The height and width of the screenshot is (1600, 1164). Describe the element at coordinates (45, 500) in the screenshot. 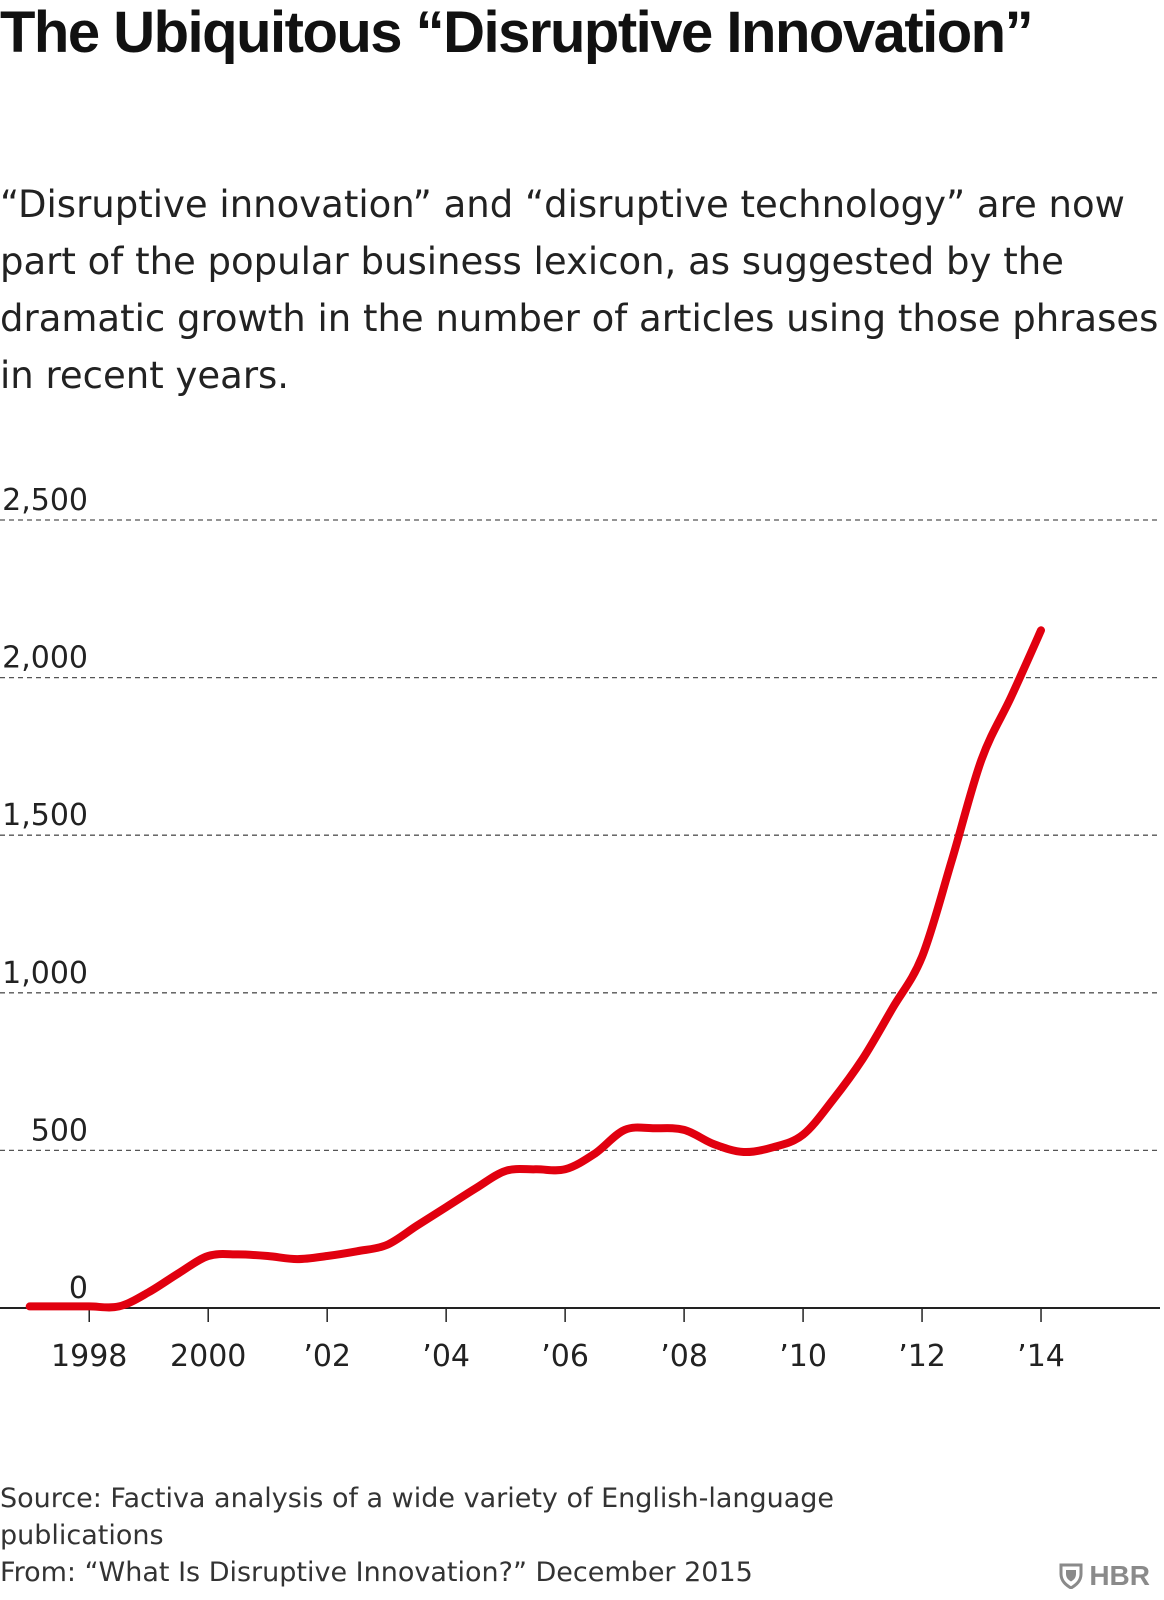

I see `y-tick-label: 2,500` at that location.